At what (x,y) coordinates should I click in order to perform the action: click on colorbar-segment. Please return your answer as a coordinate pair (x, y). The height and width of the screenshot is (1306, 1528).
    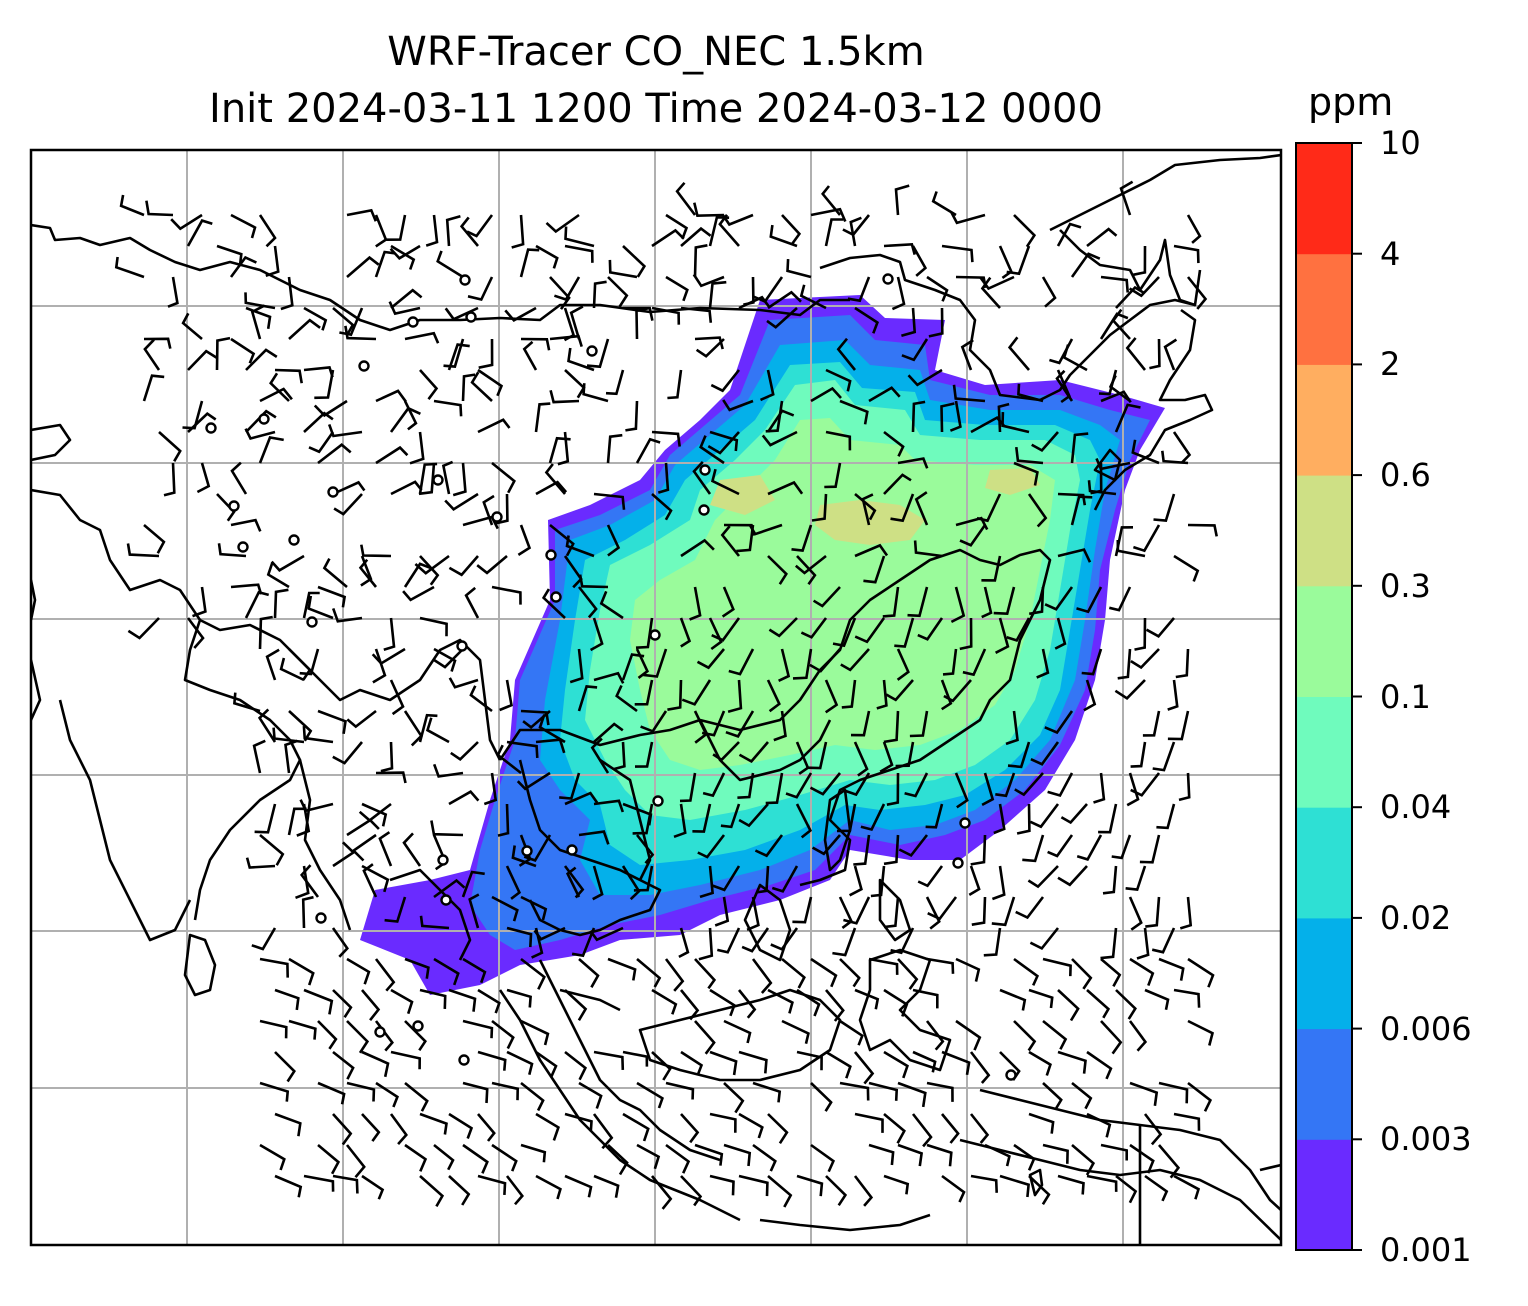
    Looking at the image, I should click on (1324, 531).